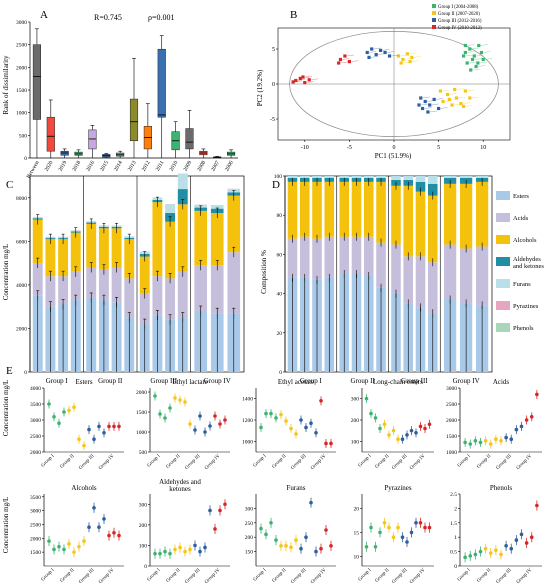 The width and height of the screenshot is (553, 588). Describe the element at coordinates (295, 488) in the screenshot. I see `e-panel-title: Furans` at that location.